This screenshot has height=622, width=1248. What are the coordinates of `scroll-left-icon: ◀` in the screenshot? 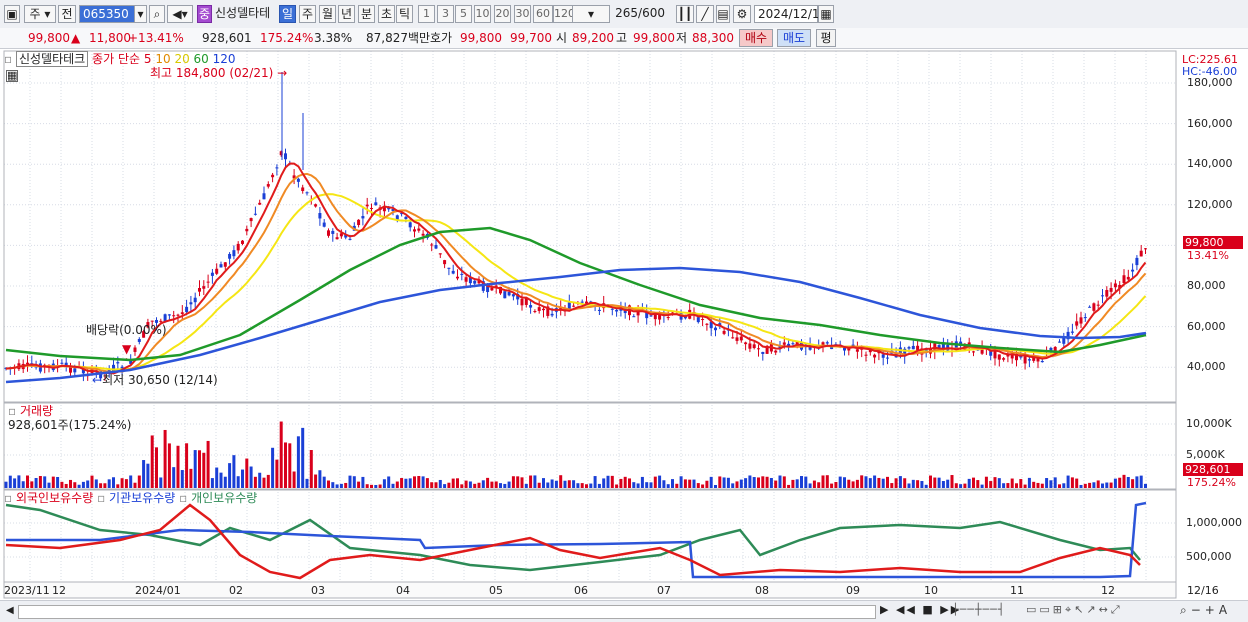 It's located at (10, 610).